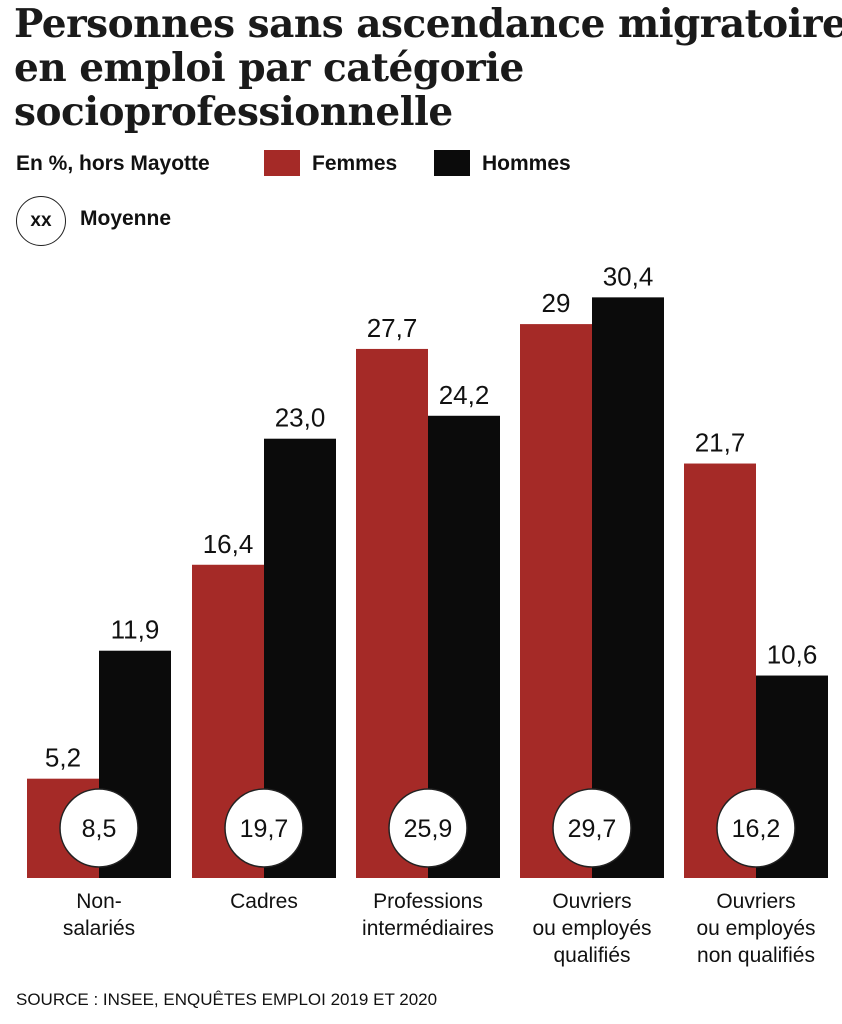 The width and height of the screenshot is (842, 1024). I want to click on average-label-0: 8,5, so click(99, 829).